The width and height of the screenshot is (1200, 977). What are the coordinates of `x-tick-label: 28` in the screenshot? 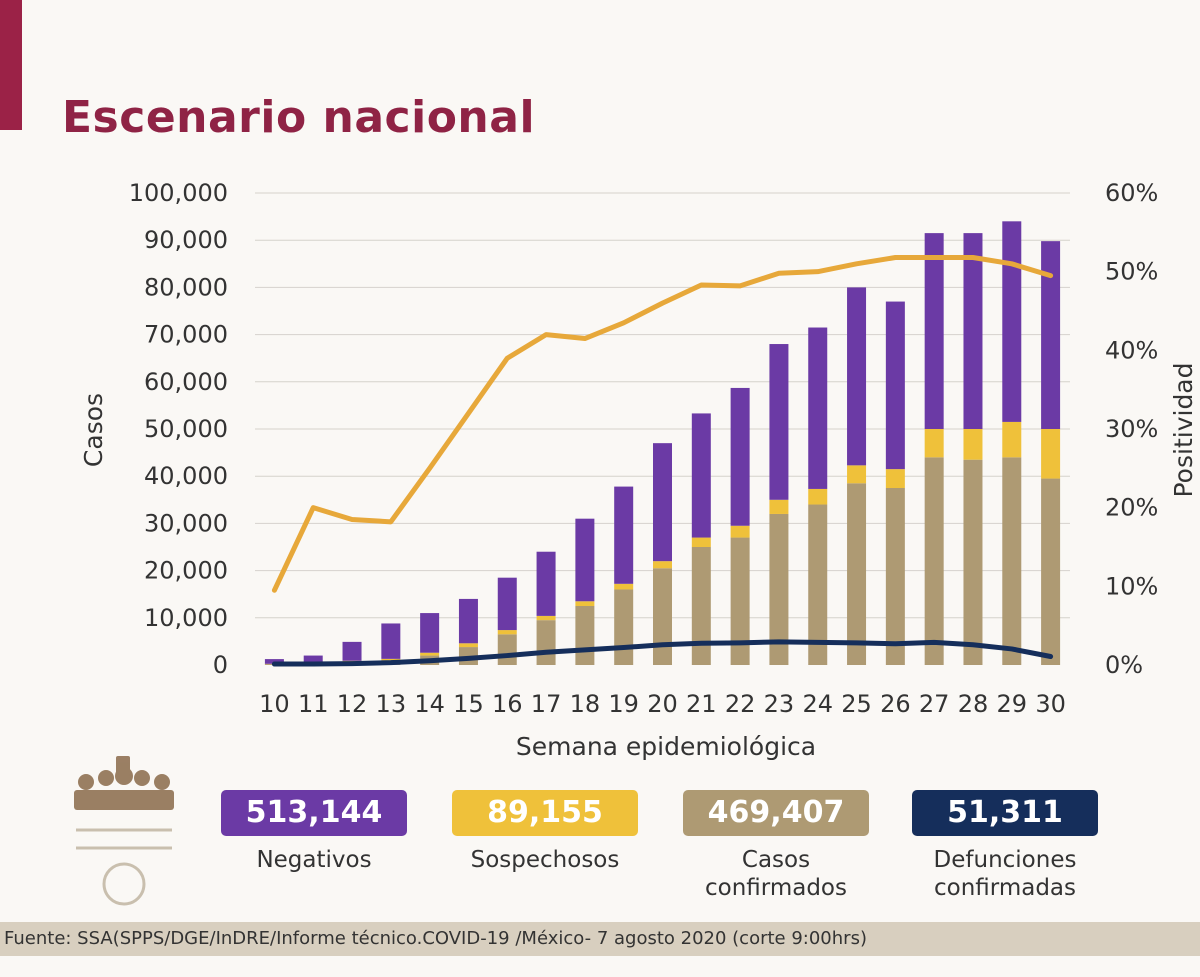 It's located at (973, 704).